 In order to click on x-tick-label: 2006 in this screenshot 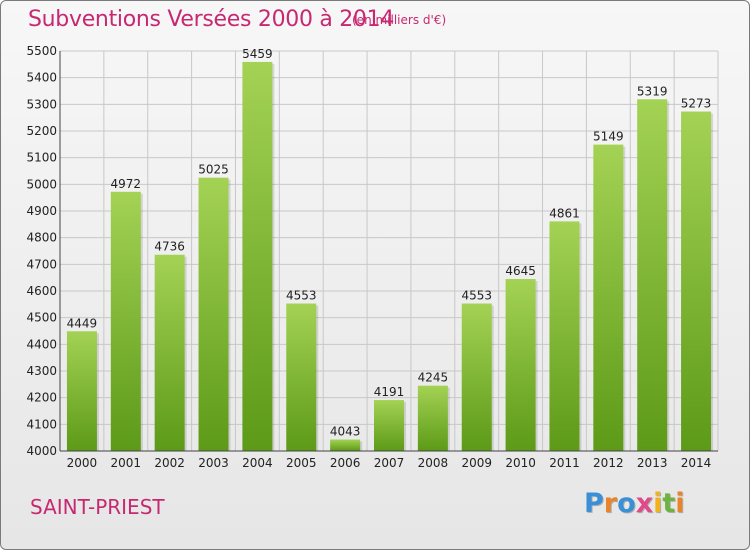, I will do `click(345, 463)`.